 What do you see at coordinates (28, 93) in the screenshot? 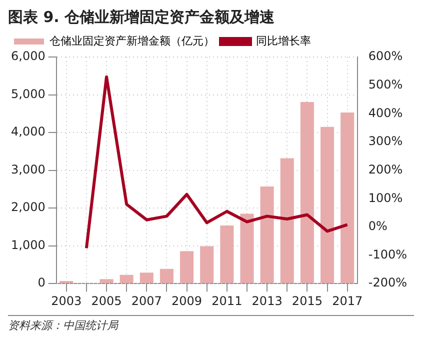
I see `y-tick-label: 5,000` at bounding box center [28, 93].